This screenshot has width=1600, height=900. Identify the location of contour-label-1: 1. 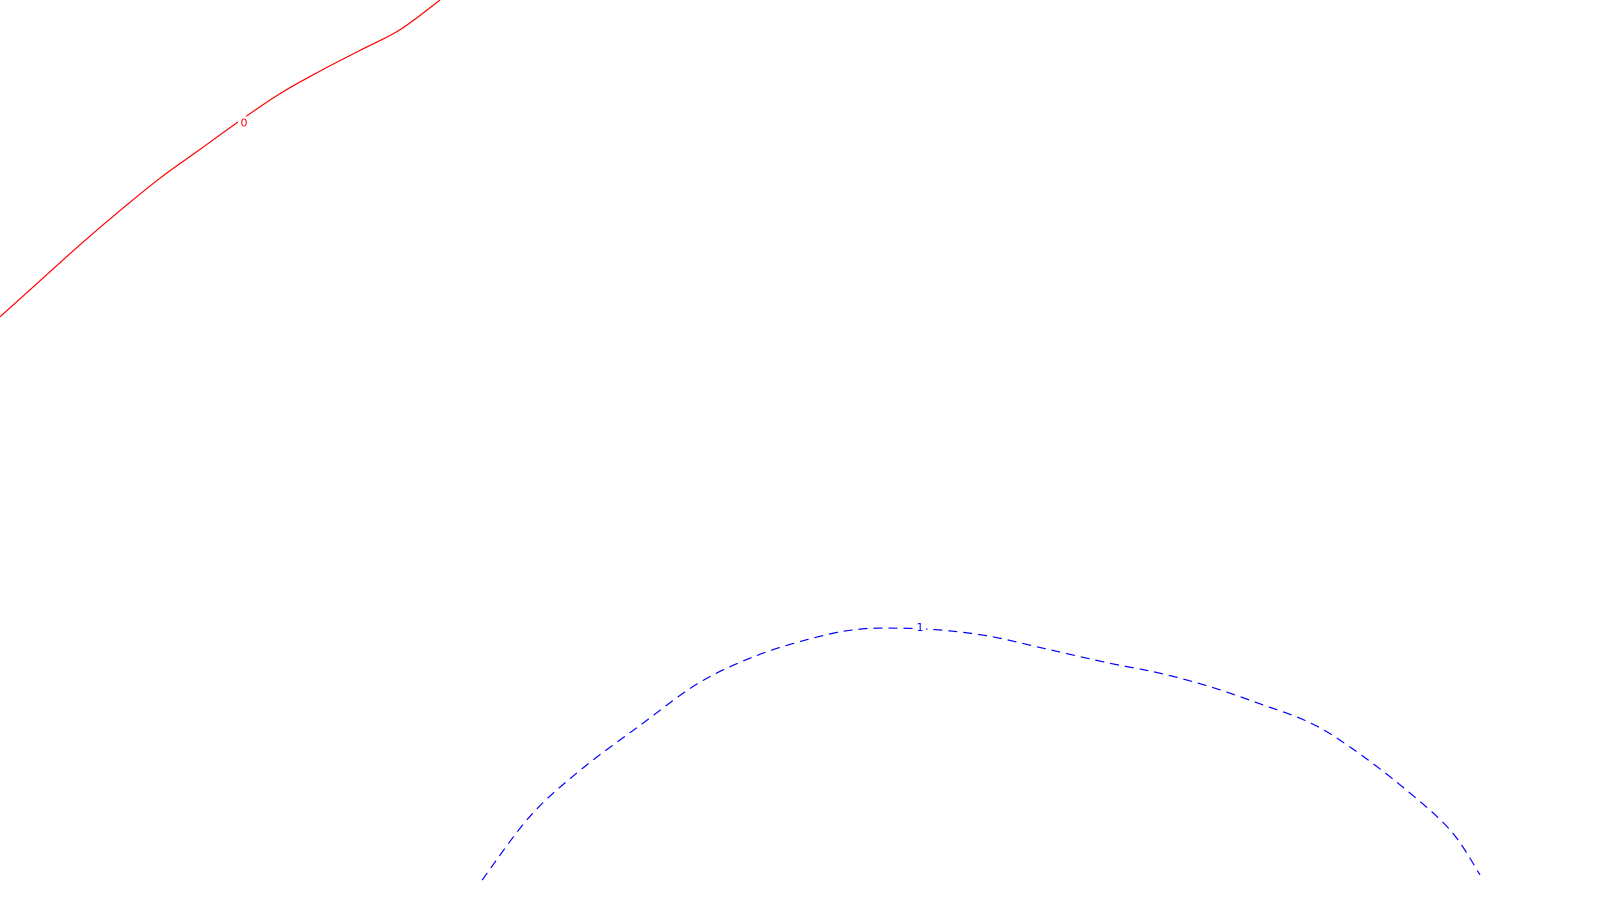
(920, 627).